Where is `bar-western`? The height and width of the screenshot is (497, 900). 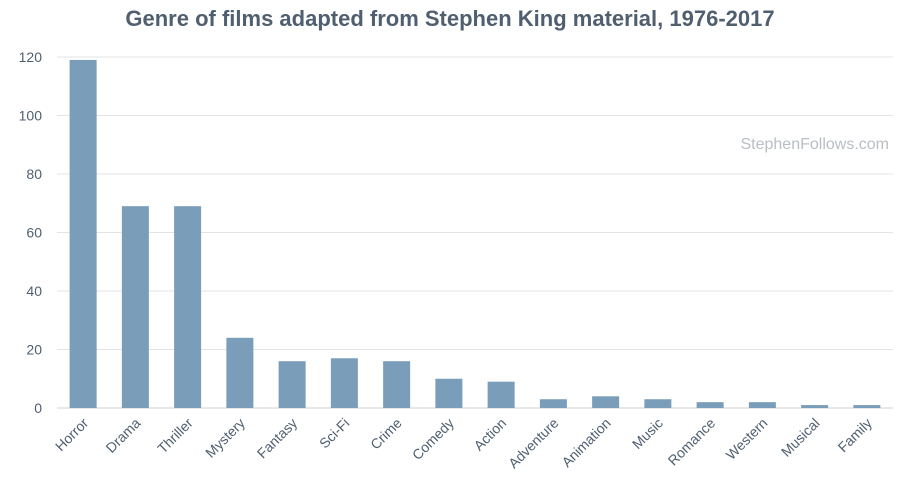
bar-western is located at coordinates (762, 405).